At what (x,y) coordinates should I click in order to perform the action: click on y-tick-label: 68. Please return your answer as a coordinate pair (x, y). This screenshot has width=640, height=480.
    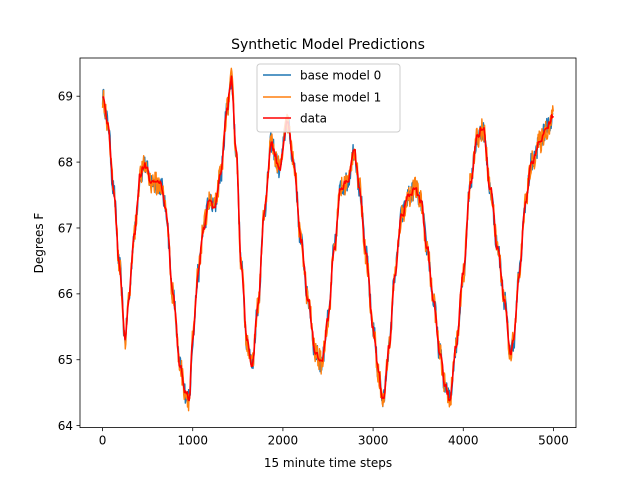
    Looking at the image, I should click on (65, 162).